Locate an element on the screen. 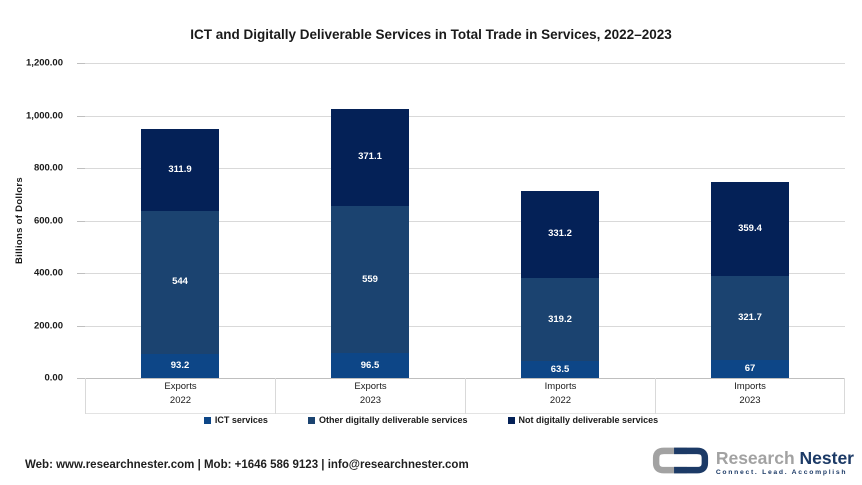 This screenshot has width=862, height=485. bar-segment-value: 96.5 is located at coordinates (370, 365).